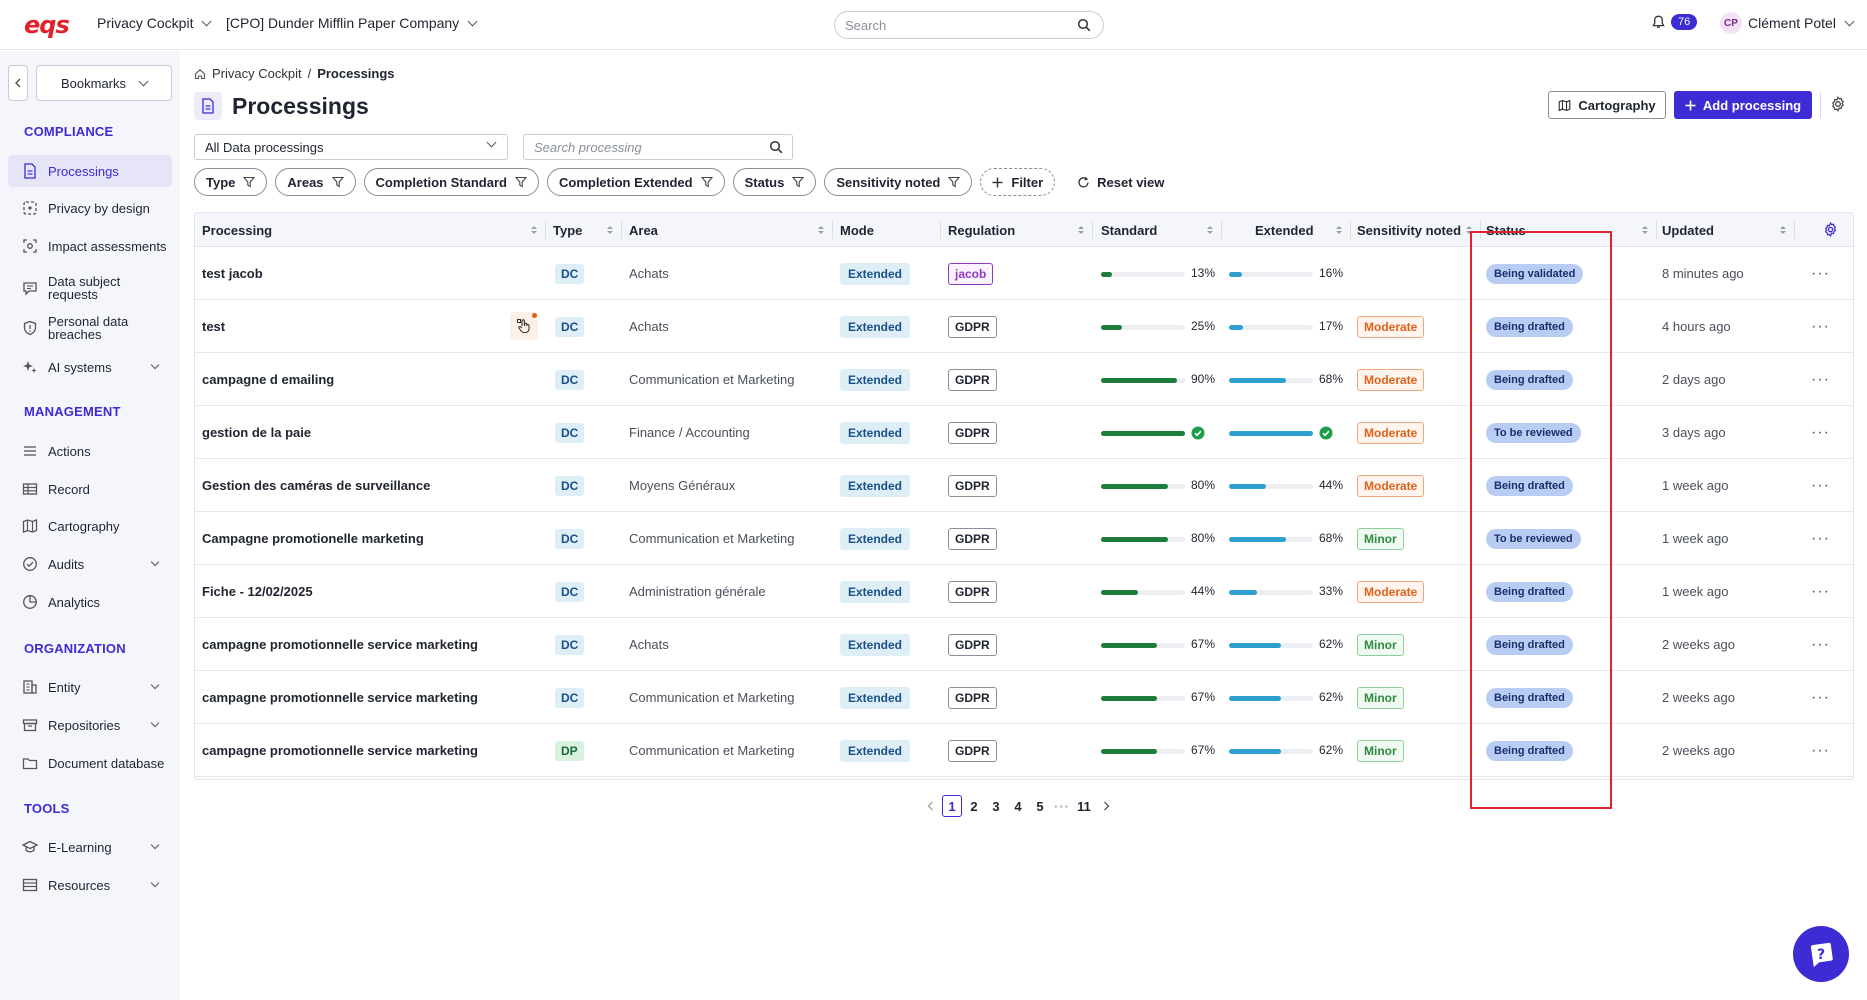 The height and width of the screenshot is (1000, 1867). What do you see at coordinates (90, 763) in the screenshot?
I see `sidebar-item-document-database: Document database` at bounding box center [90, 763].